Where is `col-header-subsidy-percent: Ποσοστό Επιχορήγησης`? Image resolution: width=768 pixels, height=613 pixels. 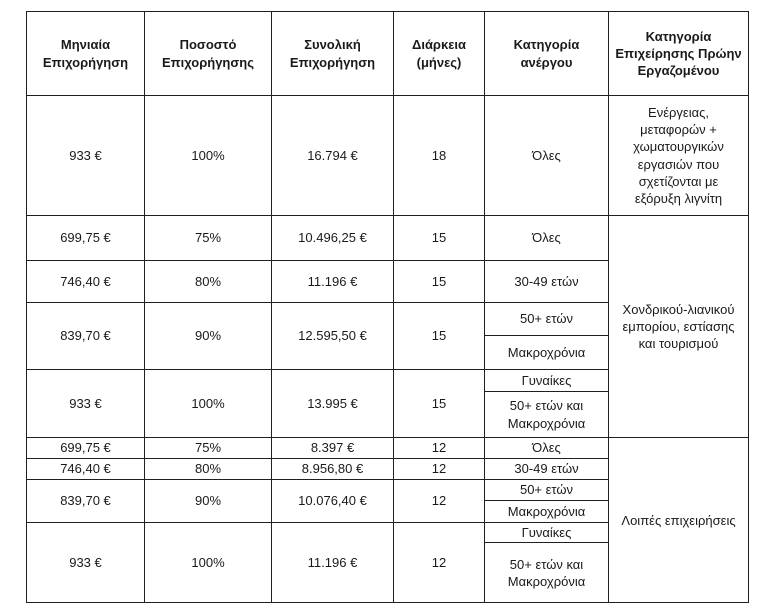 col-header-subsidy-percent: Ποσοστό Επιχορήγησης is located at coordinates (208, 53).